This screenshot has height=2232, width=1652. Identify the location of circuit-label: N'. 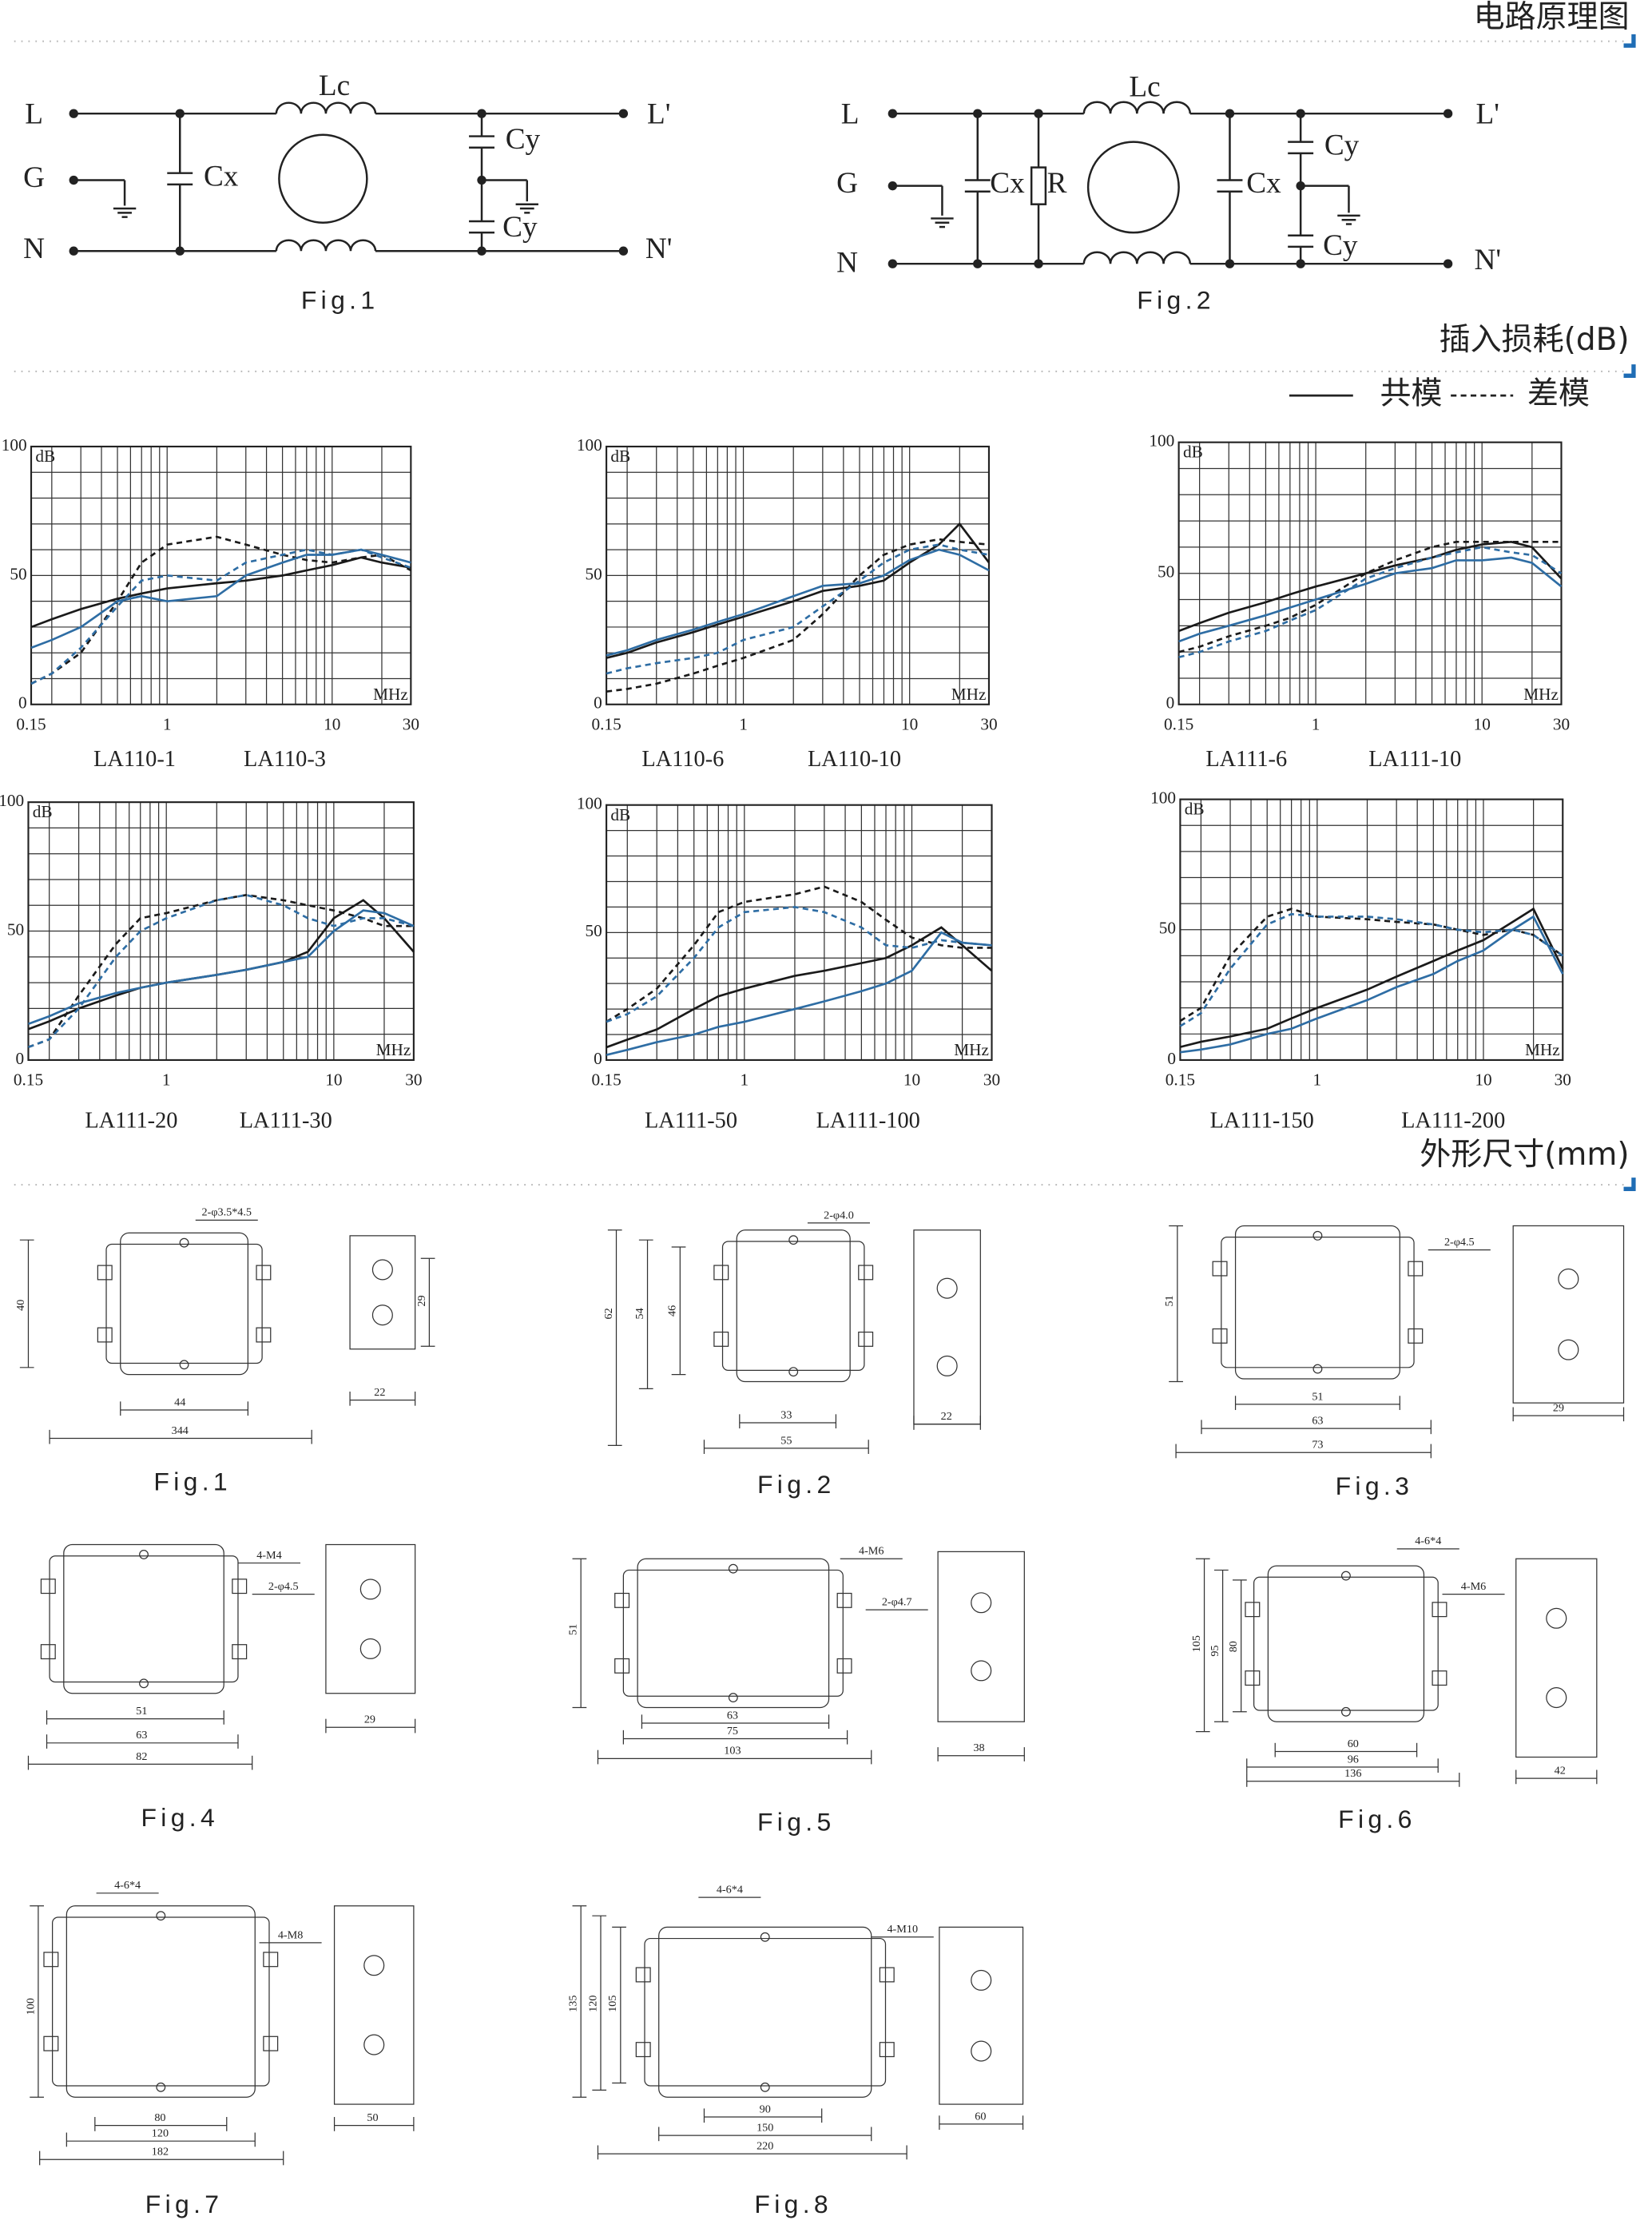
(1487, 260).